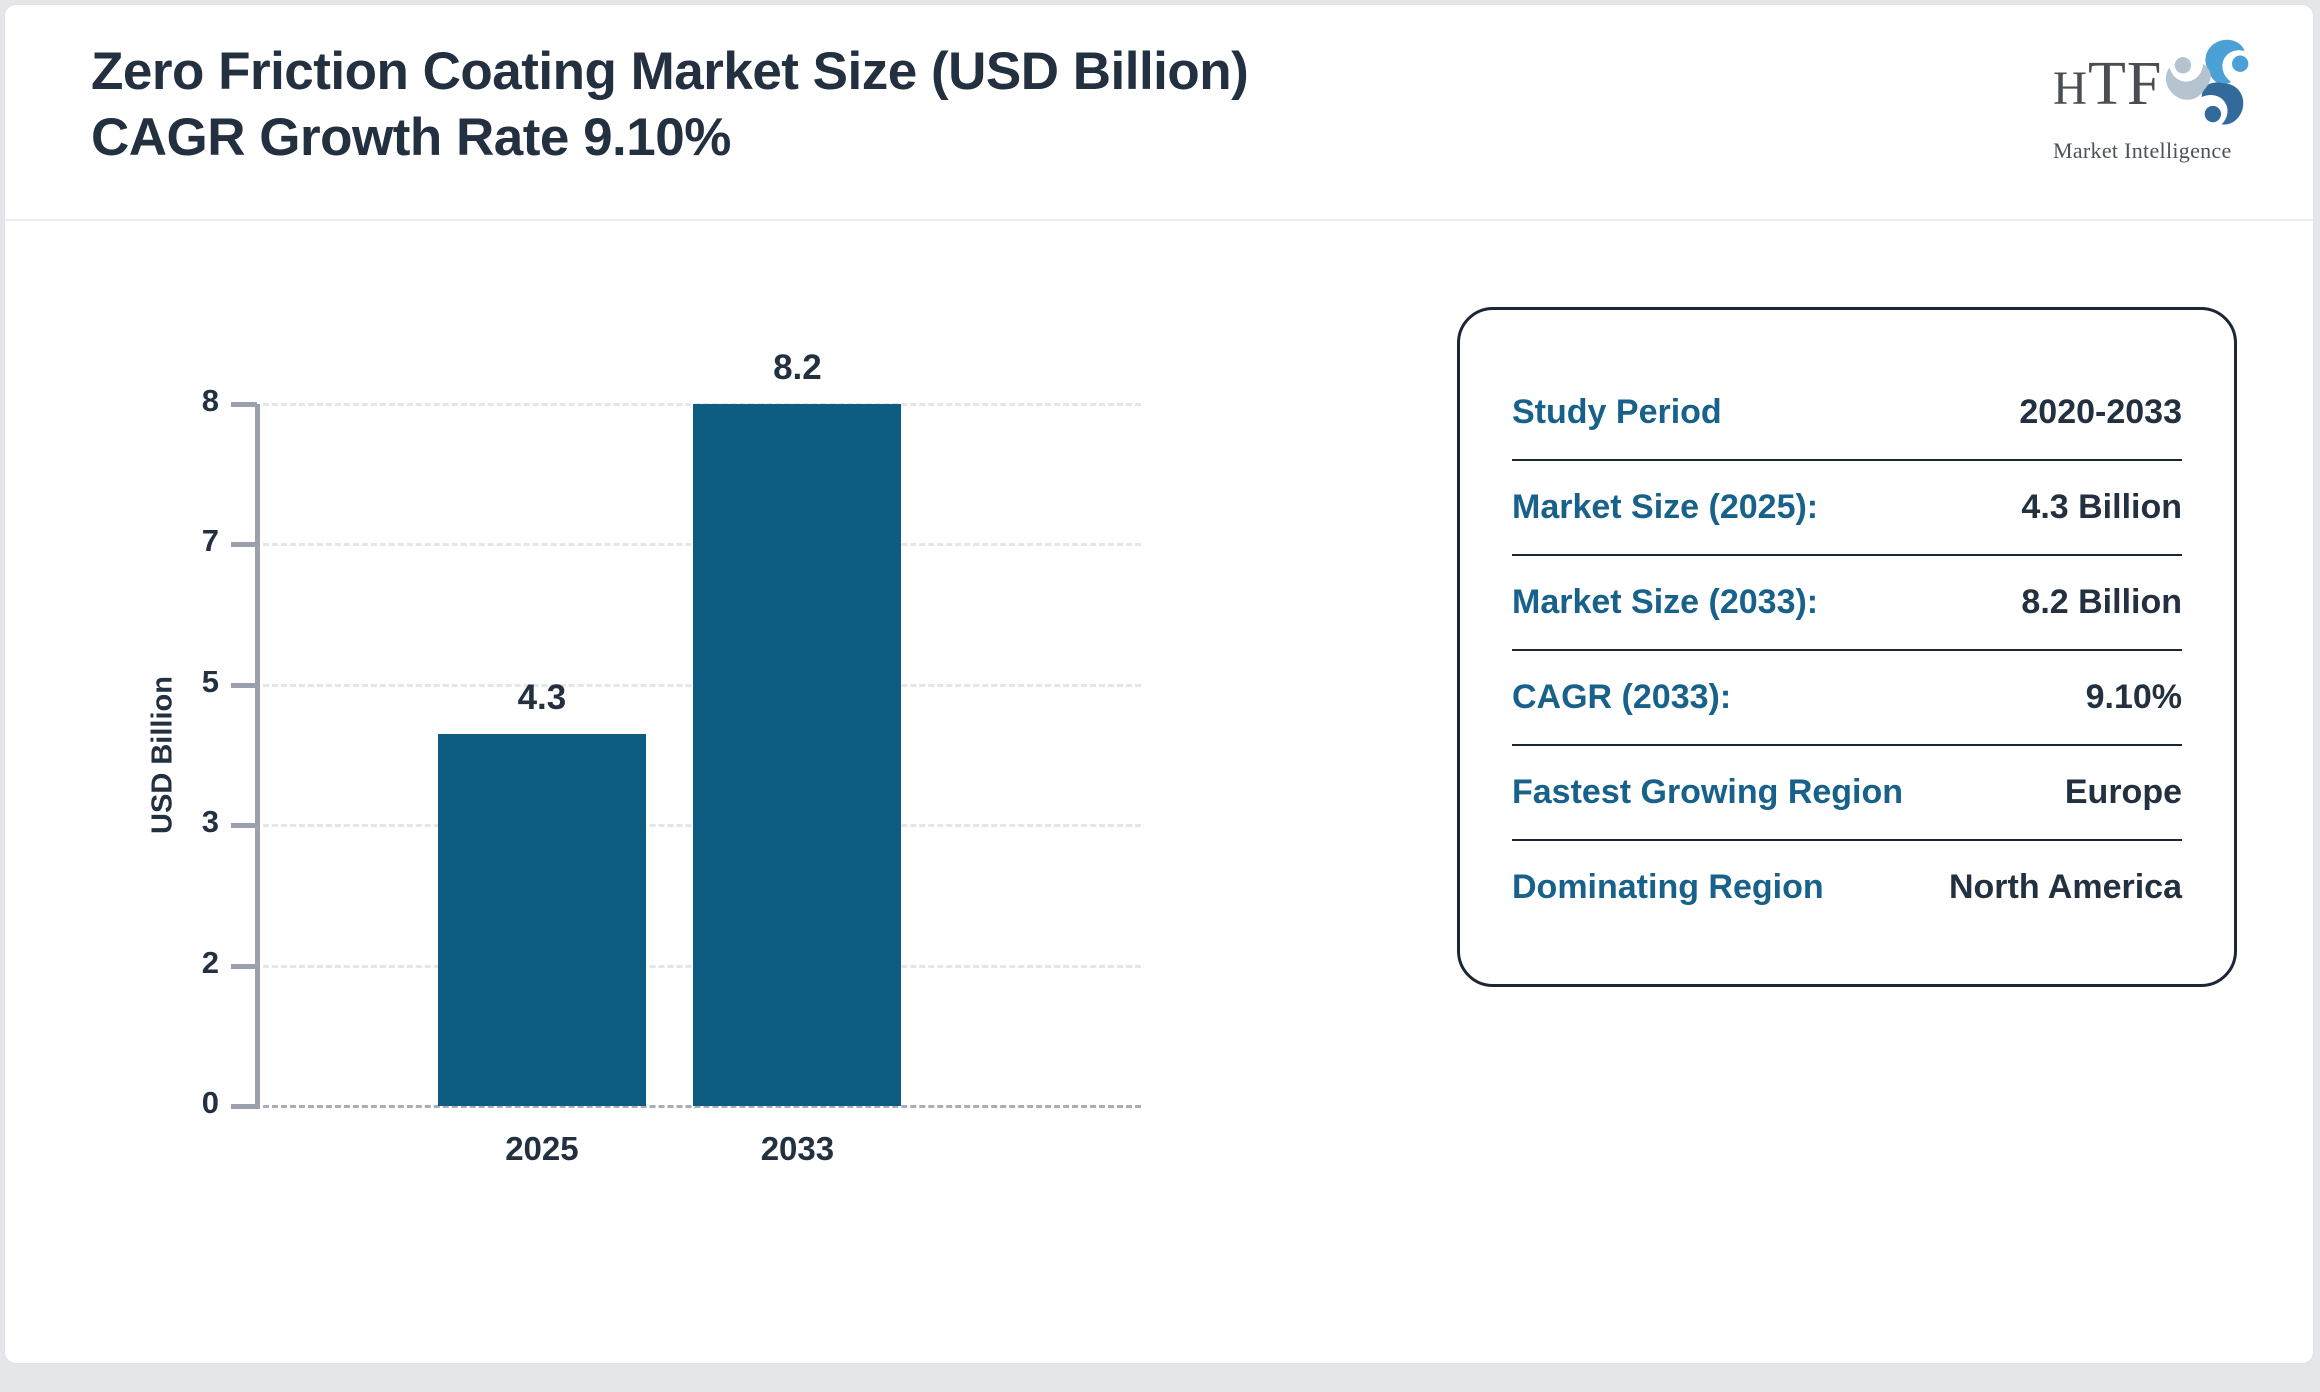 This screenshot has height=1392, width=2320. Describe the element at coordinates (1847, 413) in the screenshot. I see `info-row: Study Period 2020-2033` at that location.